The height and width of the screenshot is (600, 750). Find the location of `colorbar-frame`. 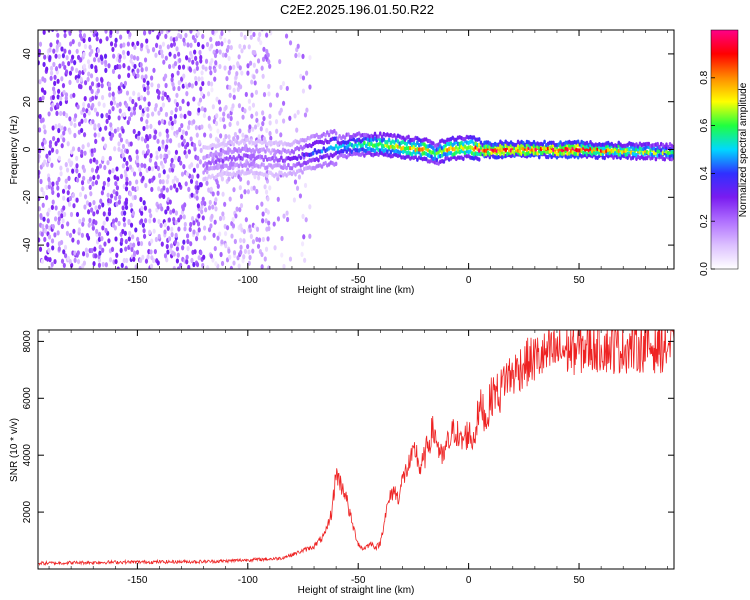

colorbar-frame is located at coordinates (724, 149).